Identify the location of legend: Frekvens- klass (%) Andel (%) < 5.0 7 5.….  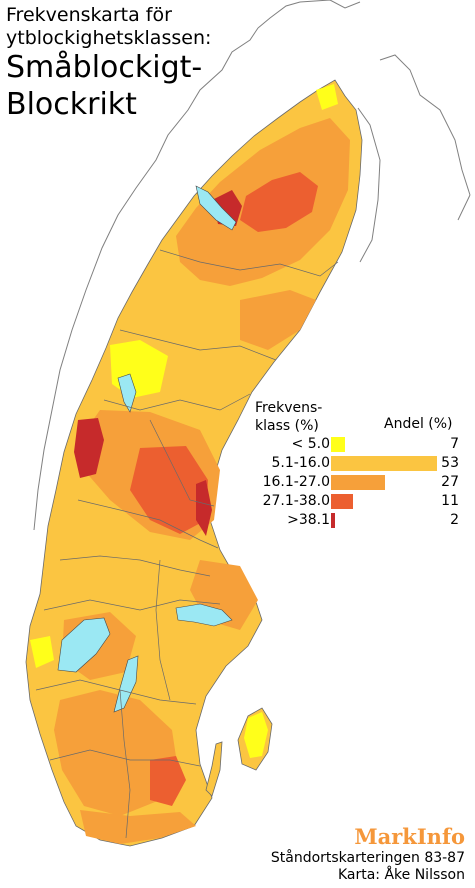
(361, 465).